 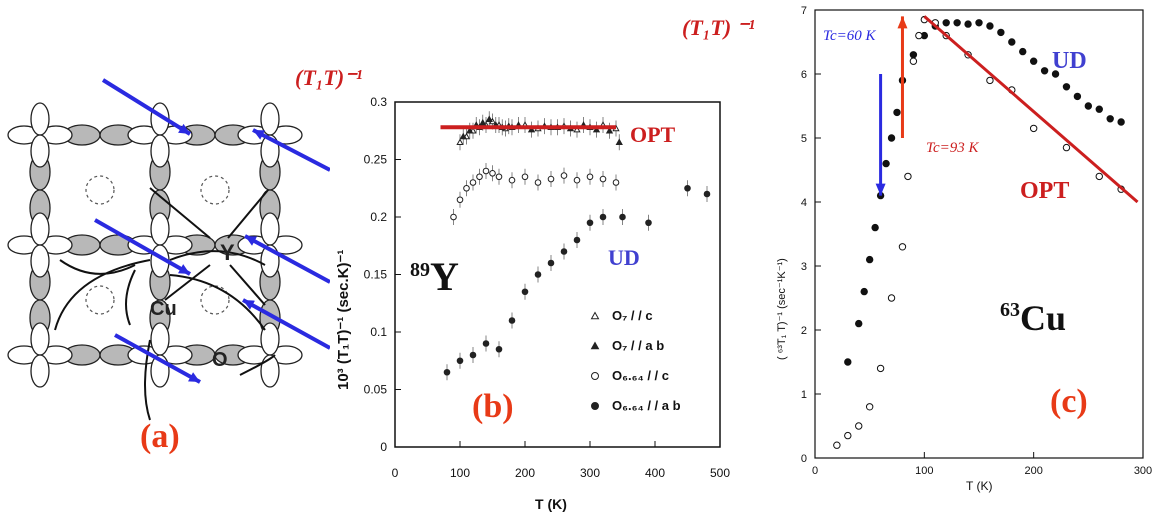 What do you see at coordinates (782, 309) in the screenshot?
I see `y-axis-label-c: ( ⁶³T₁ T)⁻¹ (sec⁻¹K⁻¹)` at bounding box center [782, 309].